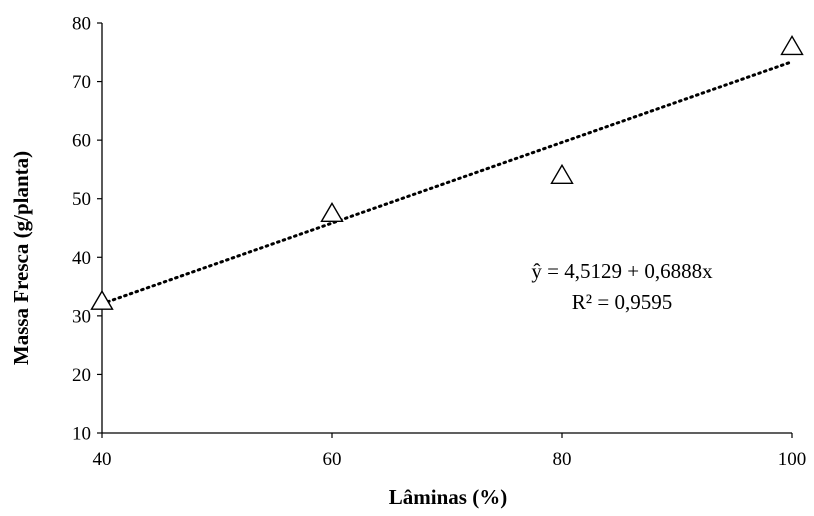 The height and width of the screenshot is (516, 814). I want to click on x-tick-label: 40, so click(102, 459).